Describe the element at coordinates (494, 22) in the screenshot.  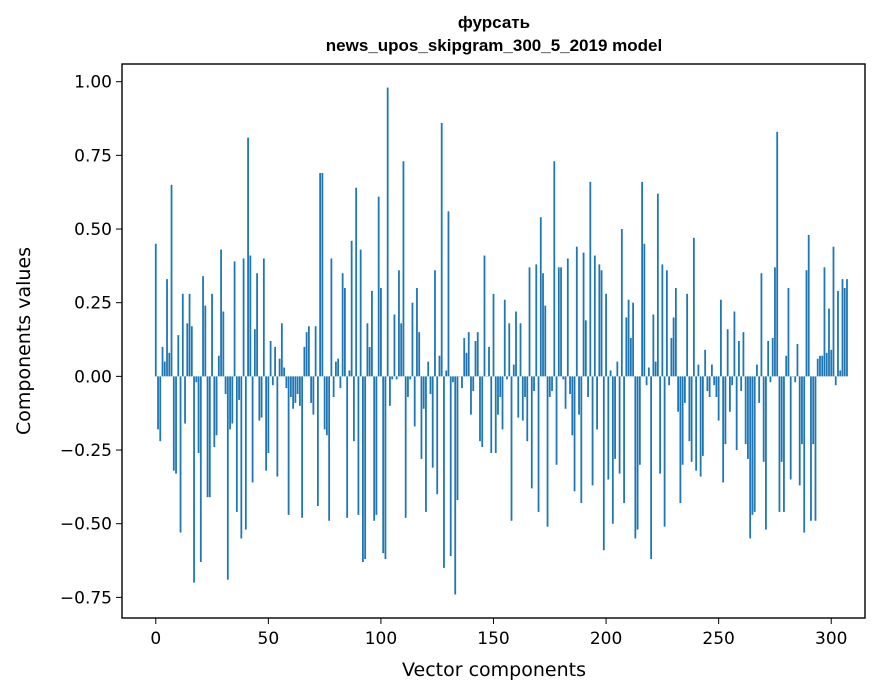
I see `chart-title: фурсать` at that location.